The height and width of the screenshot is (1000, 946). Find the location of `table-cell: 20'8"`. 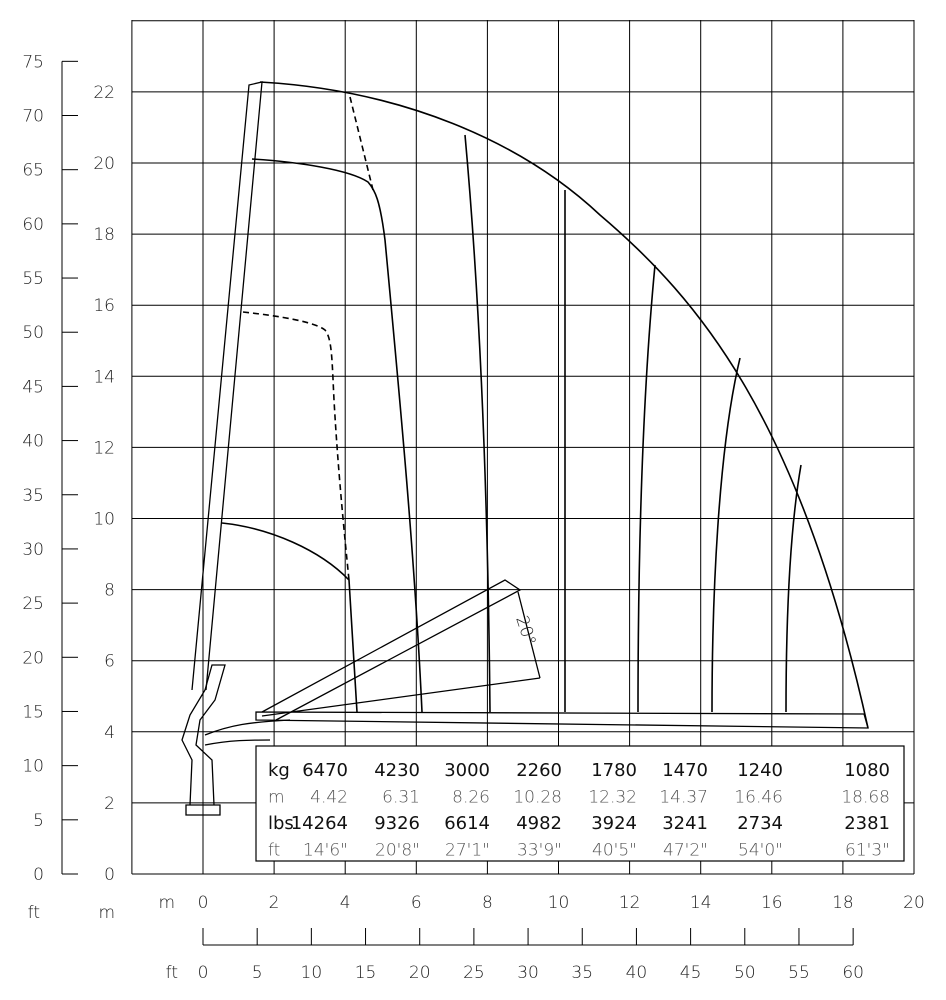

table-cell: 20'8" is located at coordinates (397, 851).